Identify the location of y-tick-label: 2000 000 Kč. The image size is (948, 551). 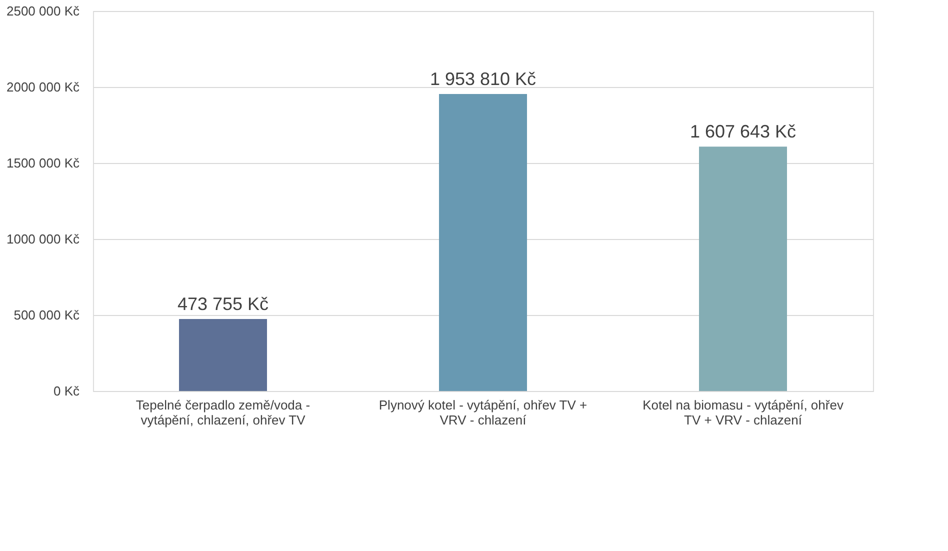
(43, 87).